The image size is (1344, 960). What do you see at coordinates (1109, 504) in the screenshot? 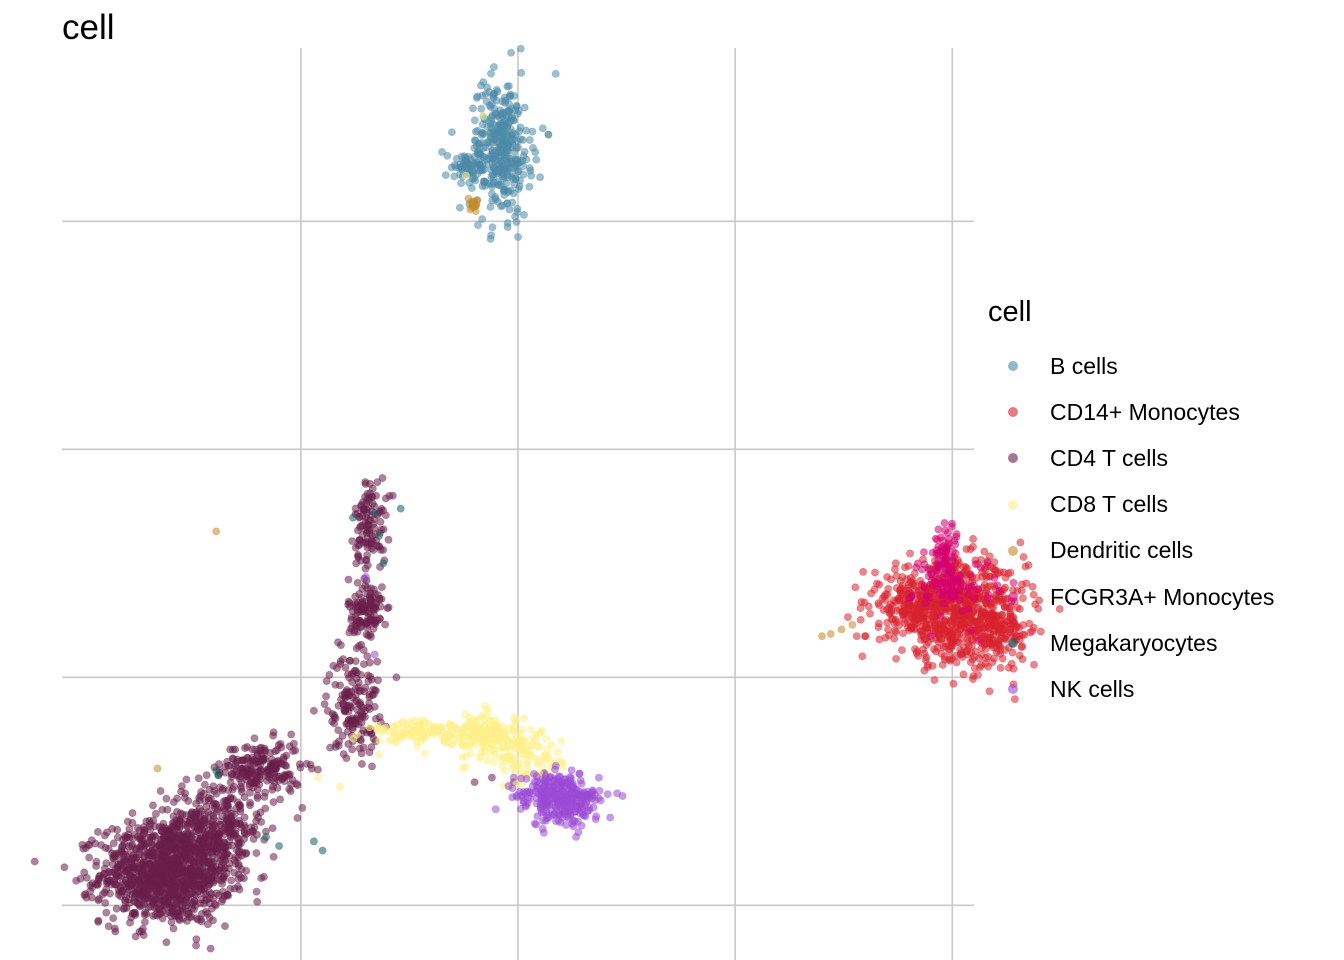
I see `legend-label: CD8 T cells` at bounding box center [1109, 504].